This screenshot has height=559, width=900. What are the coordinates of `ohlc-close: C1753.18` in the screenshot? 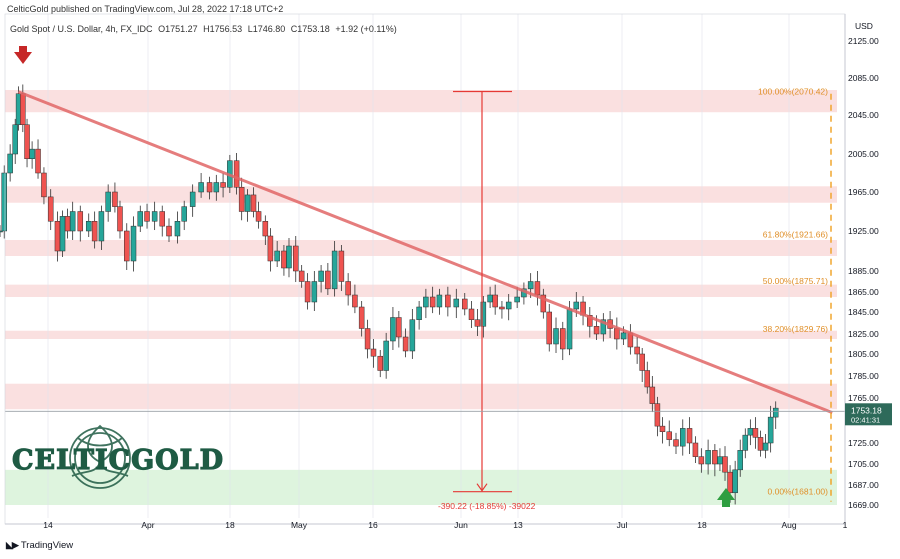 It's located at (310, 29).